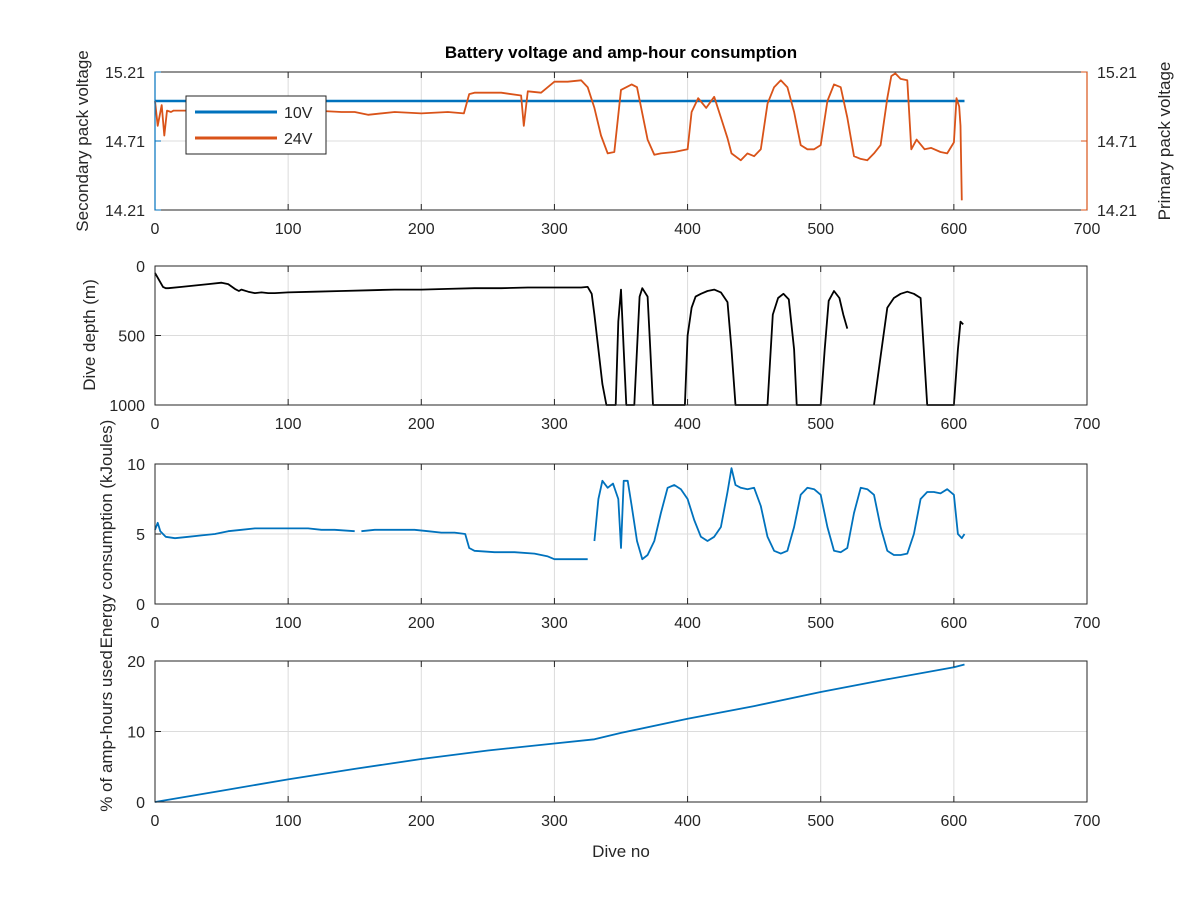 This screenshot has height=900, width=1200. What do you see at coordinates (89, 334) in the screenshot?
I see `y-axis-label-depth: Dive depth (m)` at bounding box center [89, 334].